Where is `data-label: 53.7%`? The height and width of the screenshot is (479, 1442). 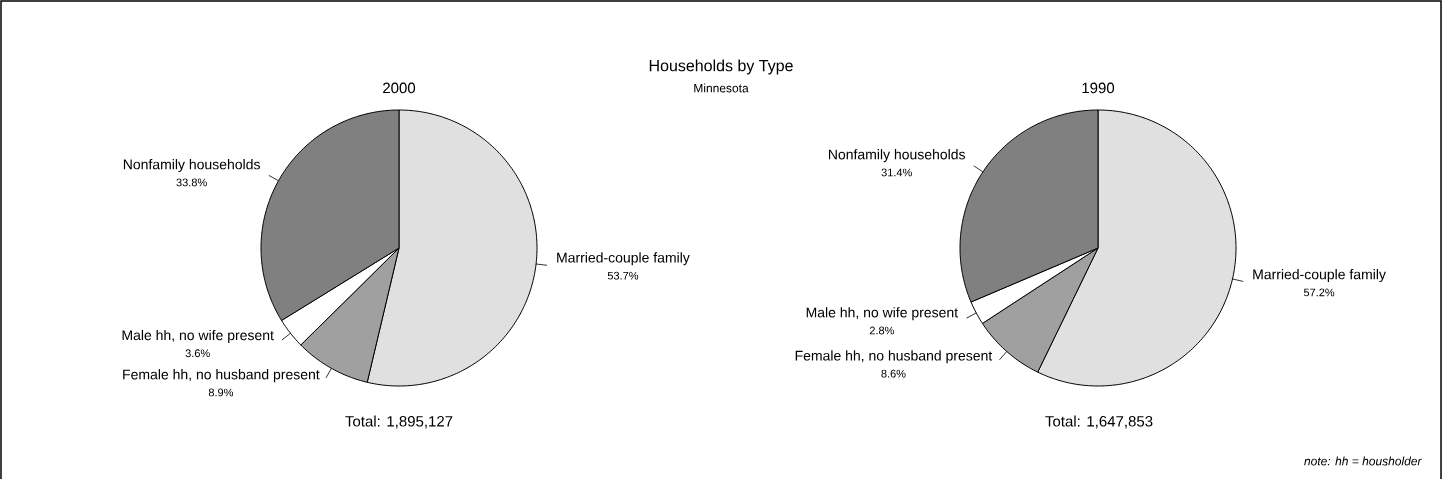
data-label: 53.7% is located at coordinates (623, 275).